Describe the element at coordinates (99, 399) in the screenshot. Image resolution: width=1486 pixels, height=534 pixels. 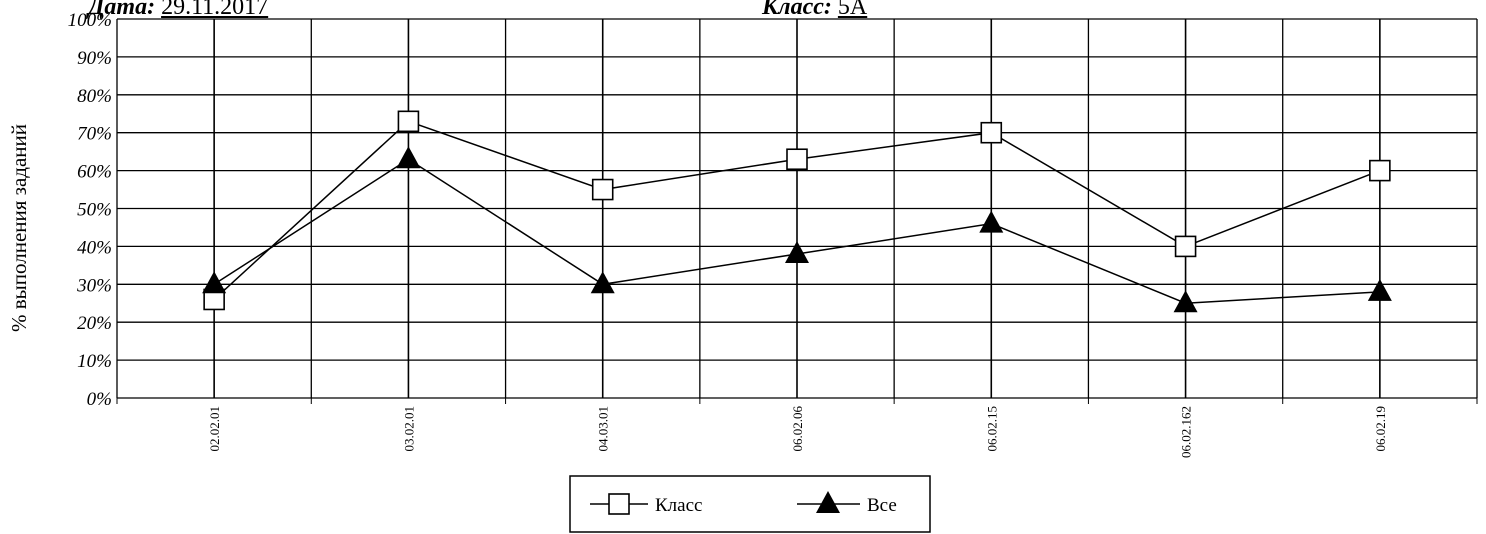
I see `y-tick-label: 0%` at that location.